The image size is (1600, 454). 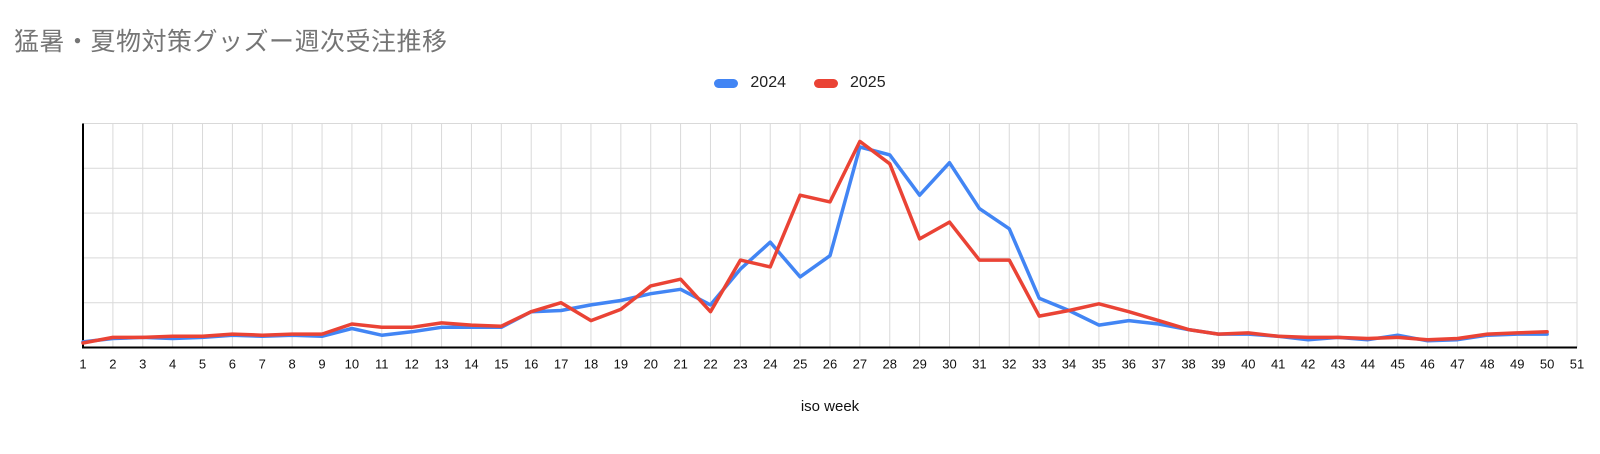 What do you see at coordinates (1487, 364) in the screenshot?
I see `x-tick-label: 48` at bounding box center [1487, 364].